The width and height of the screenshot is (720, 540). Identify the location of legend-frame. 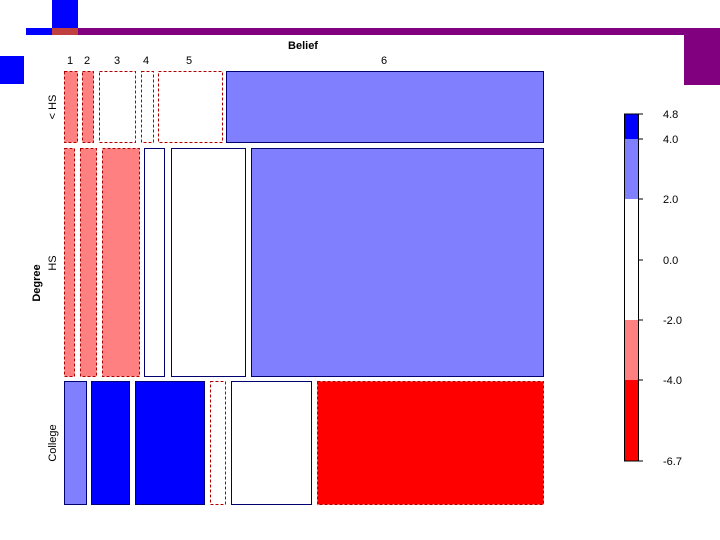
(631, 287).